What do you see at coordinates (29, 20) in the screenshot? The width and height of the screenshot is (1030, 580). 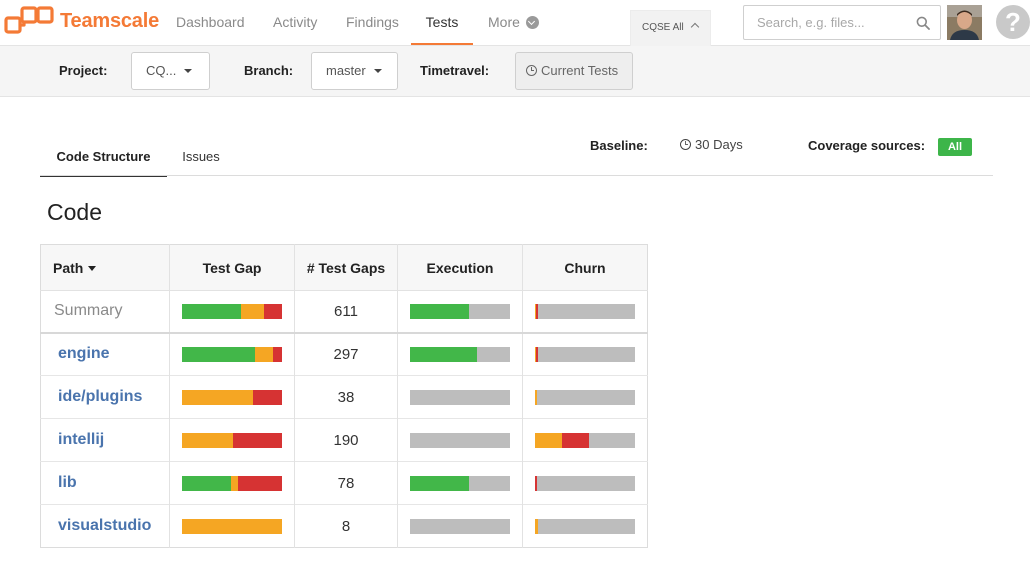 I see `teamscale-logo-icon` at bounding box center [29, 20].